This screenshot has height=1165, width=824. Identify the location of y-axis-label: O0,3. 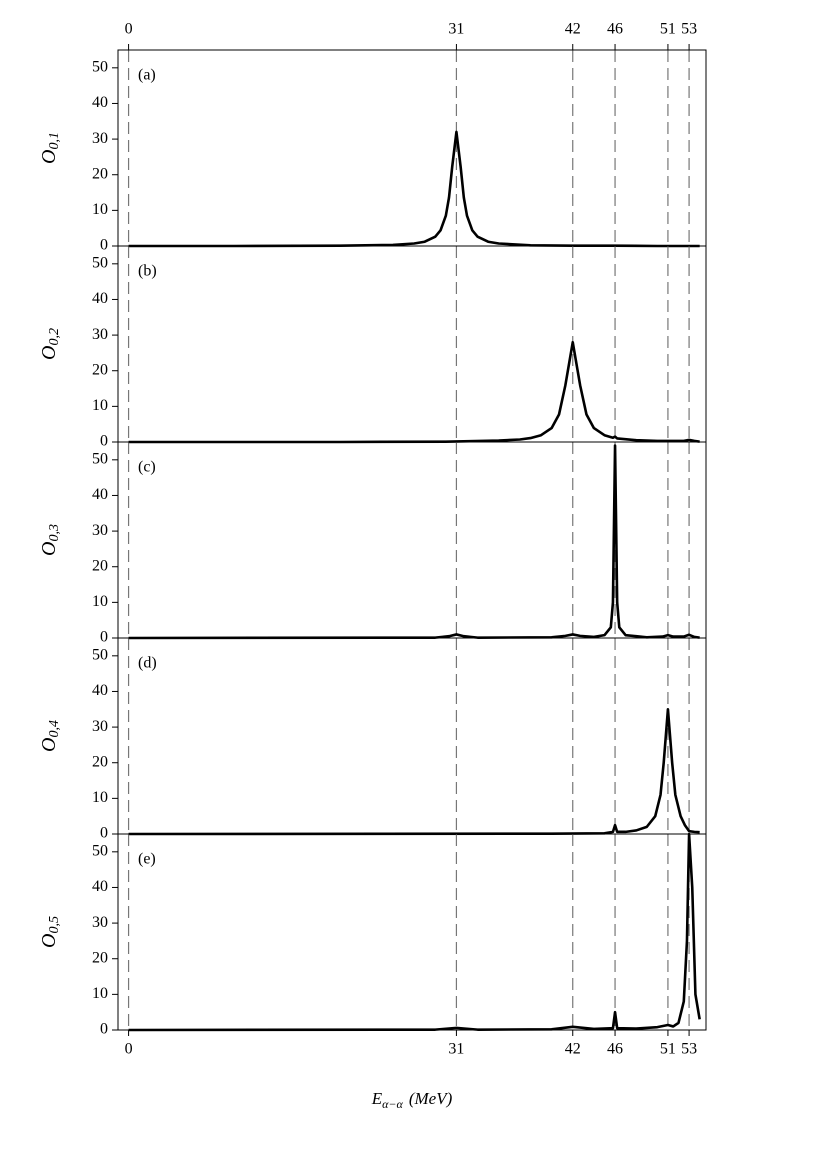
(50, 540).